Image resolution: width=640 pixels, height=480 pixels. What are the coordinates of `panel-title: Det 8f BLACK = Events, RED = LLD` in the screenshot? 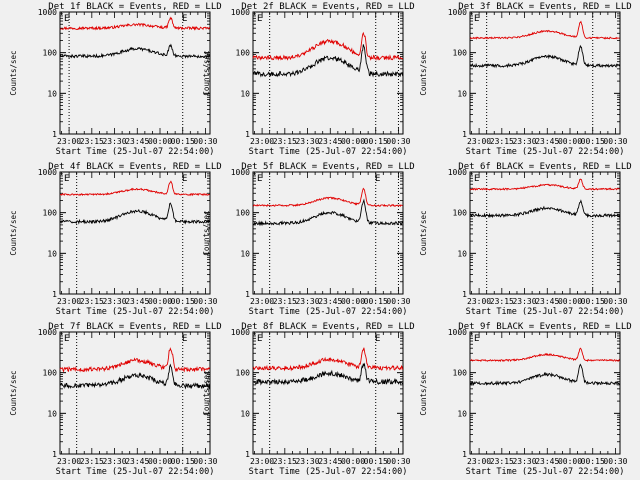 It's located at (327, 327).